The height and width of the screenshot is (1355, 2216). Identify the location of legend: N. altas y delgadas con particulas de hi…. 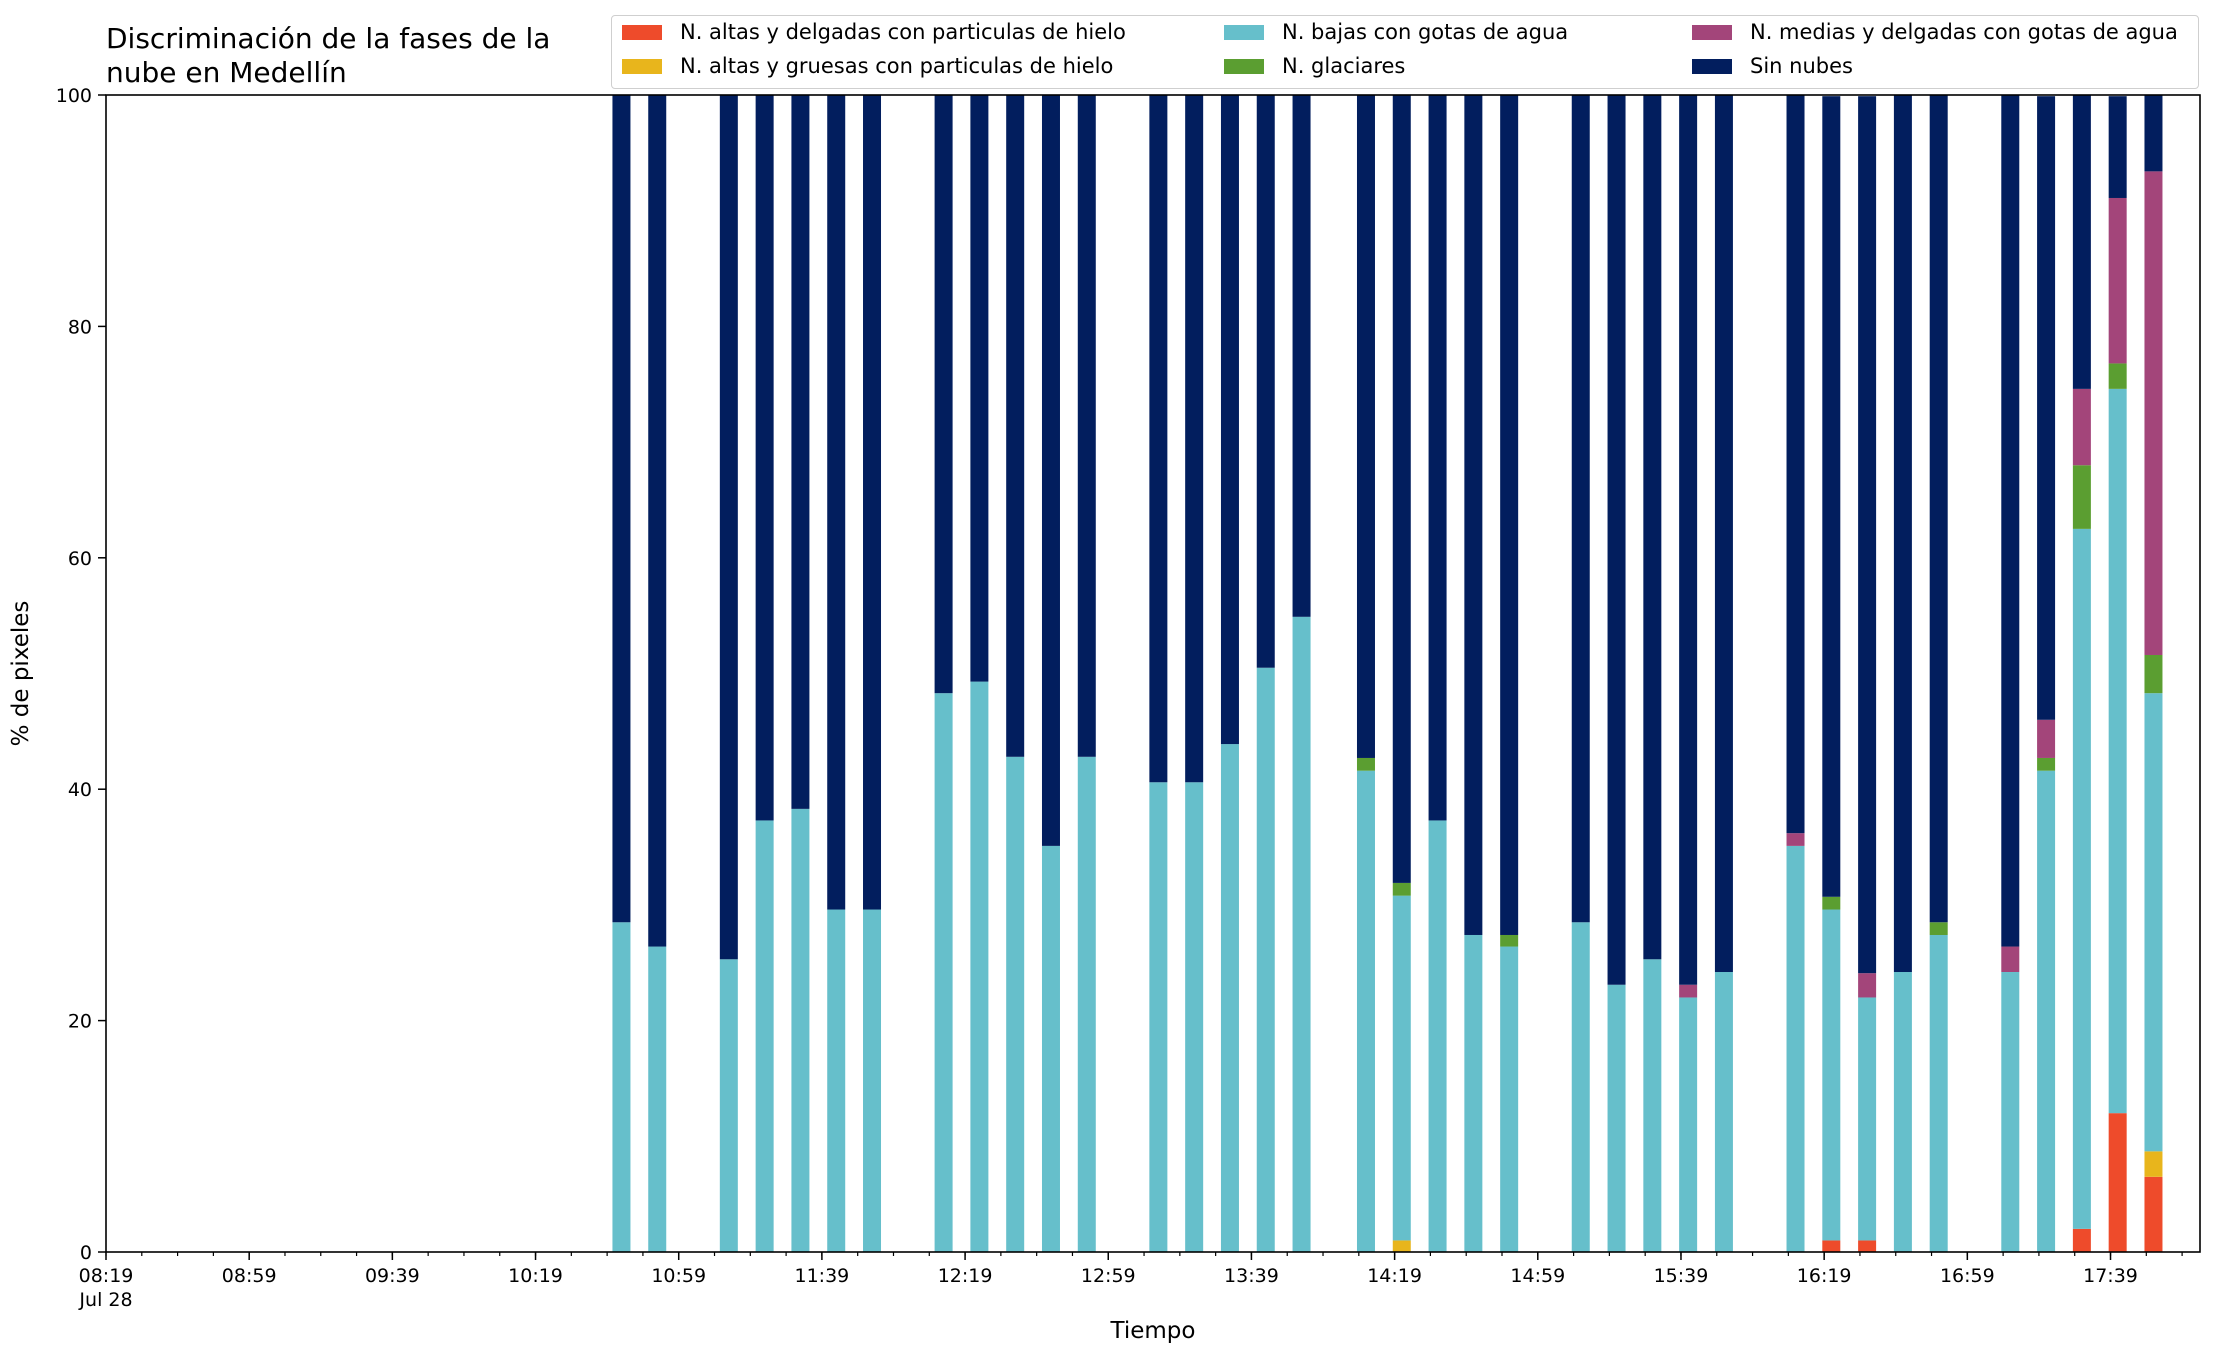
(1405, 52).